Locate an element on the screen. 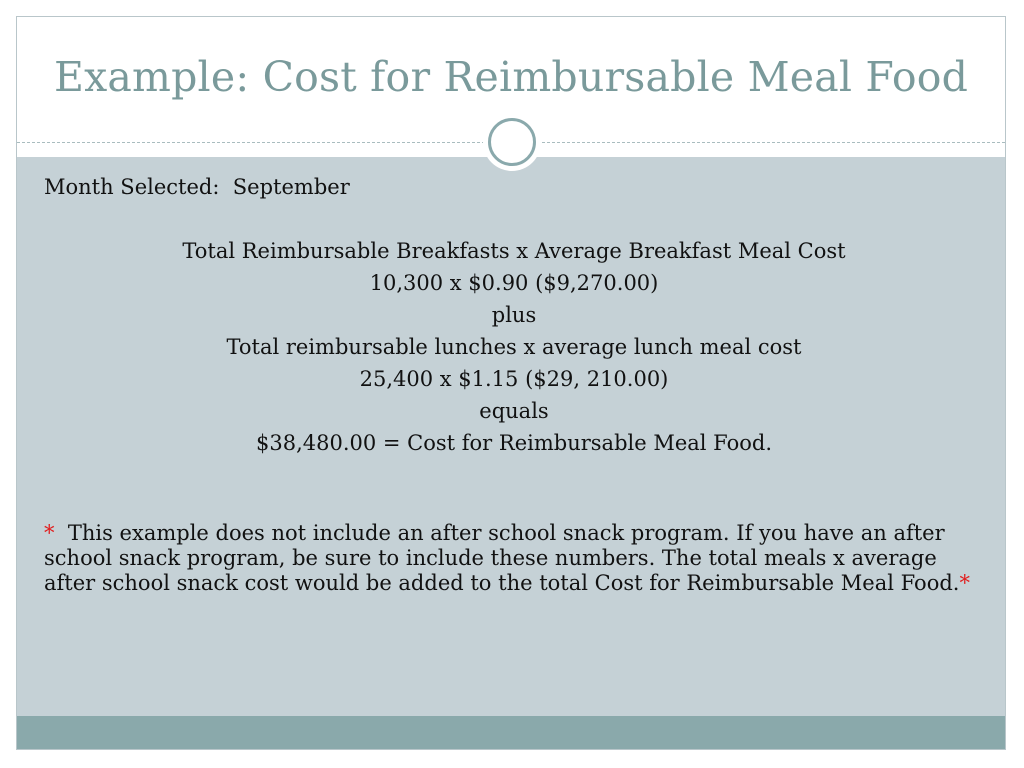 The image size is (1024, 768). calc-line-breakfast-values: 10,300 x $0.90 ($9,270.00) is located at coordinates (514, 283).